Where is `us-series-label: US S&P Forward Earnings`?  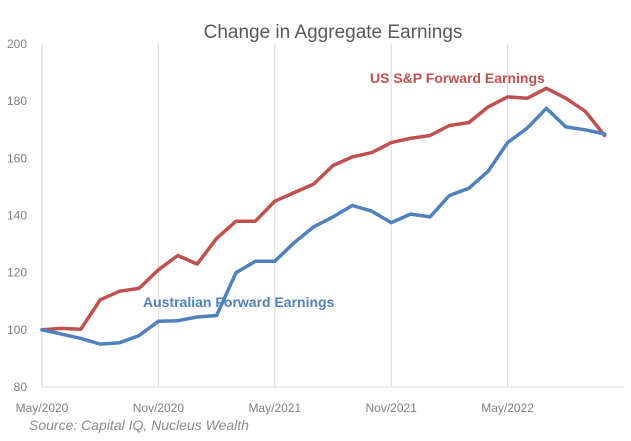
us-series-label: US S&P Forward Earnings is located at coordinates (457, 78).